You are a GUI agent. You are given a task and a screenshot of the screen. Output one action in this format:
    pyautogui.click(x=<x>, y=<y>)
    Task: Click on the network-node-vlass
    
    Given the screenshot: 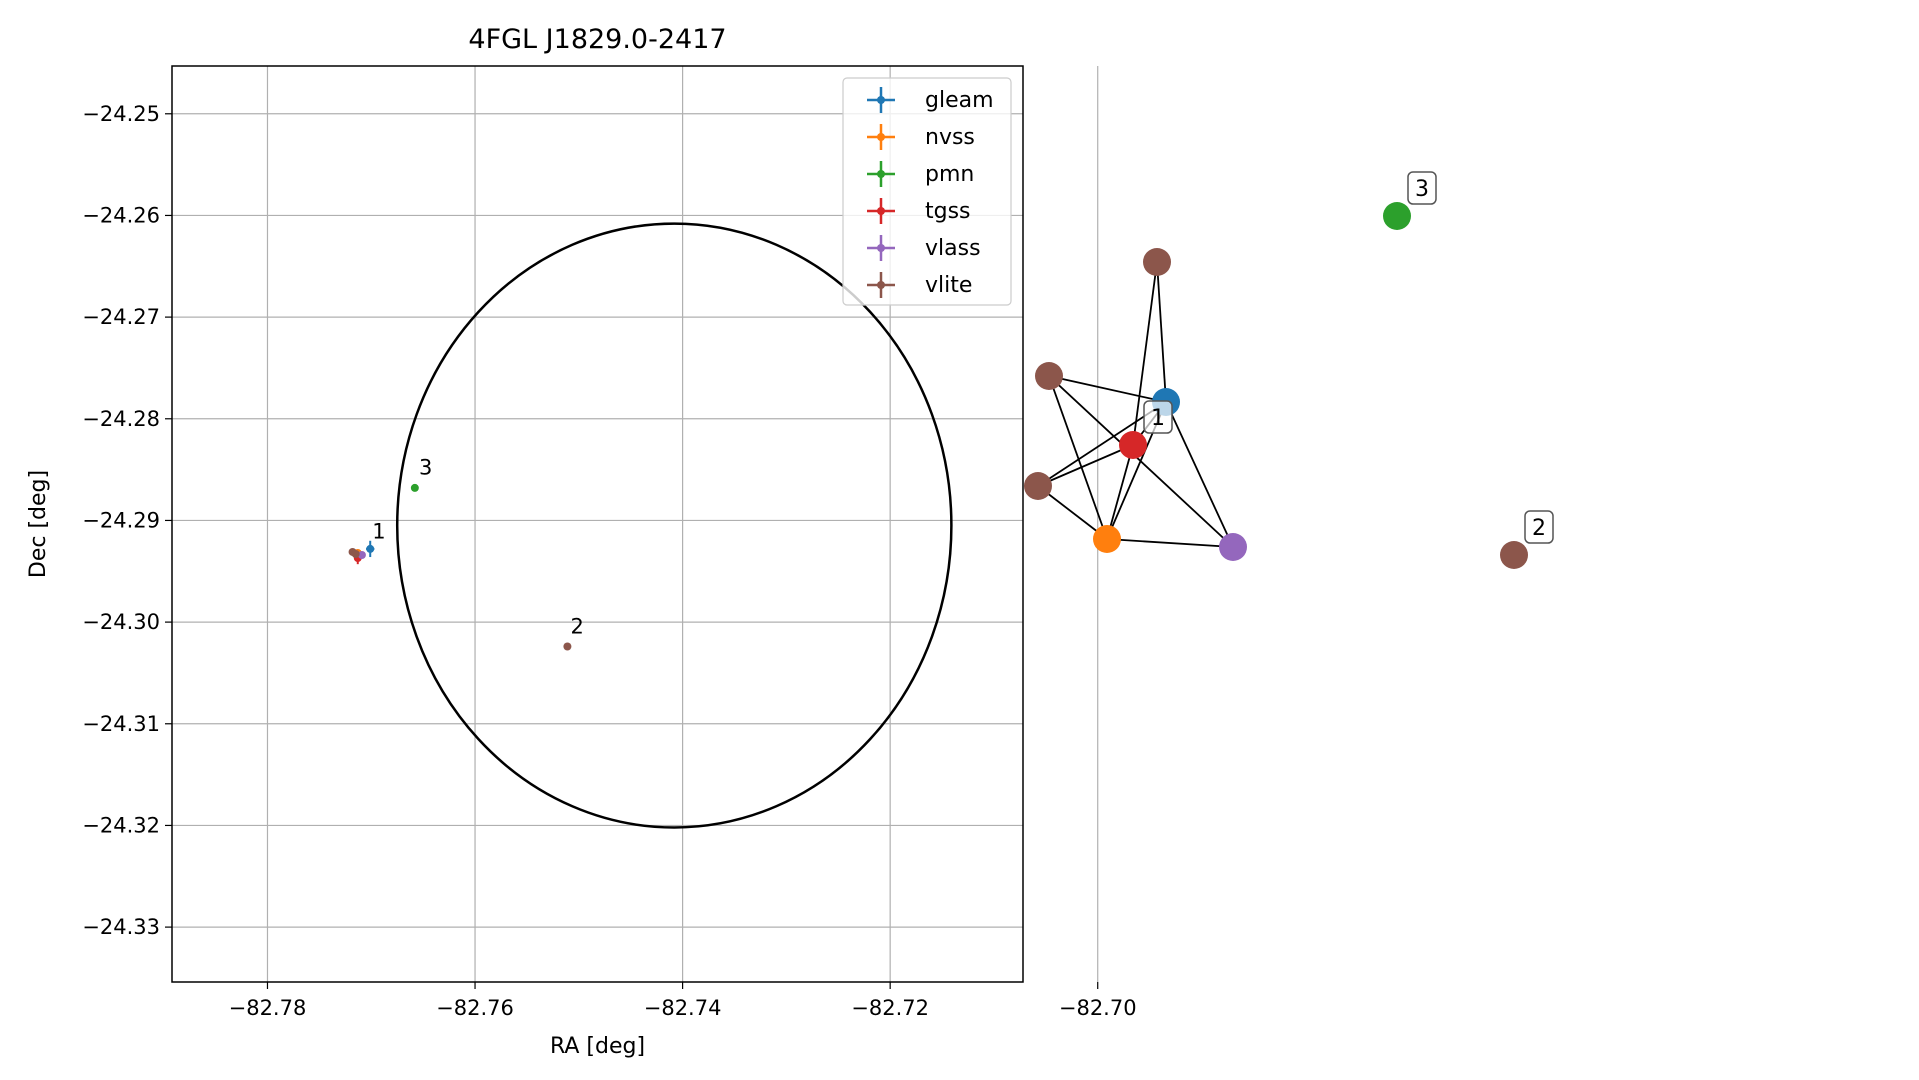 What is the action you would take?
    pyautogui.click(x=1233, y=547)
    